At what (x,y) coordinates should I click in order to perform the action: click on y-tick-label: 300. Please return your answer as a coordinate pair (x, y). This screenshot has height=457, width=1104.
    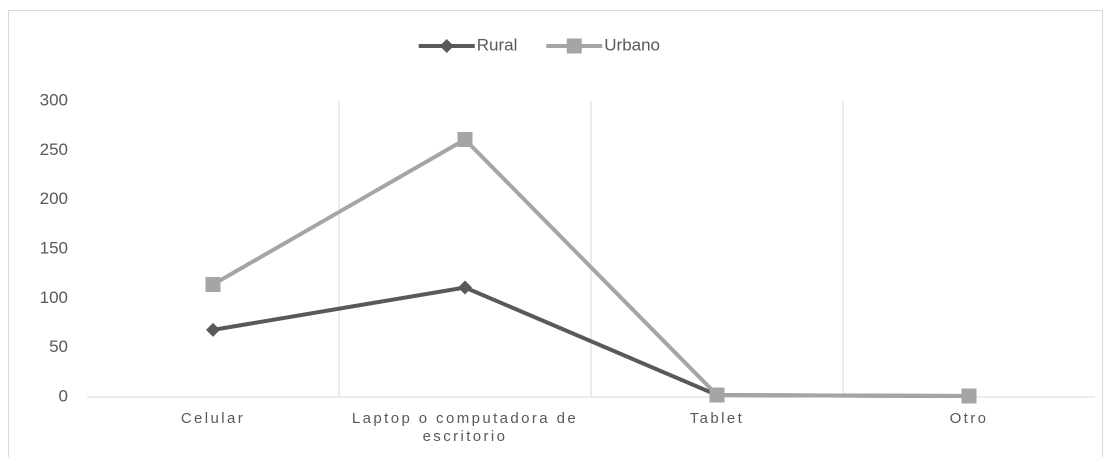
    Looking at the image, I should click on (54, 99).